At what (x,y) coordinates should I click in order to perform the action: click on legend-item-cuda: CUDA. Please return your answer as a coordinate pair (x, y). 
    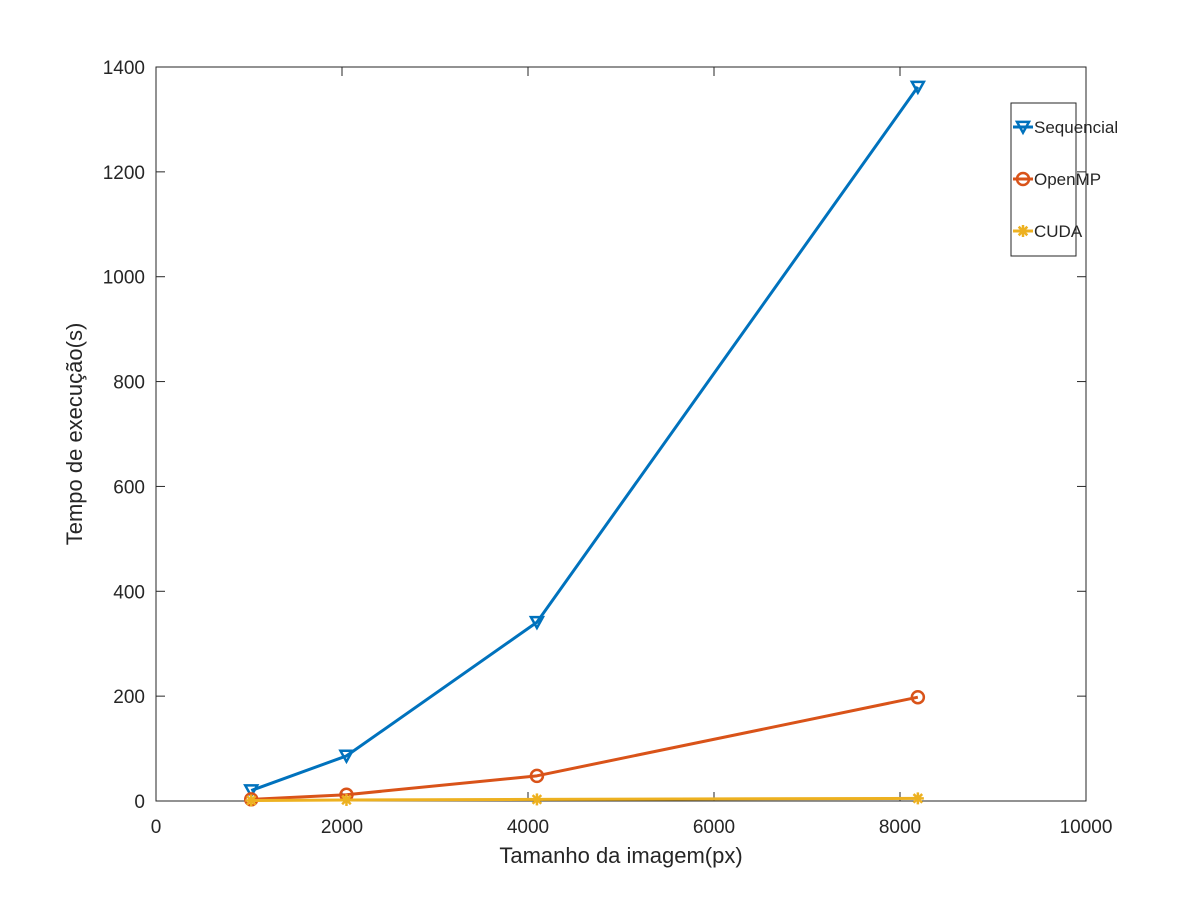
    Looking at the image, I should click on (1048, 231).